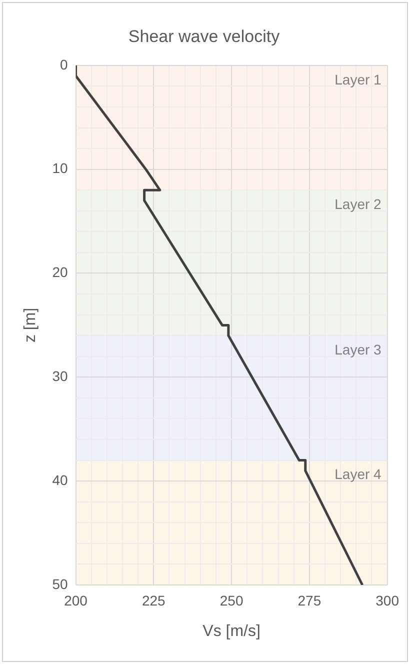 The width and height of the screenshot is (410, 666). What do you see at coordinates (60, 584) in the screenshot?
I see `y-tick-label: 50` at bounding box center [60, 584].